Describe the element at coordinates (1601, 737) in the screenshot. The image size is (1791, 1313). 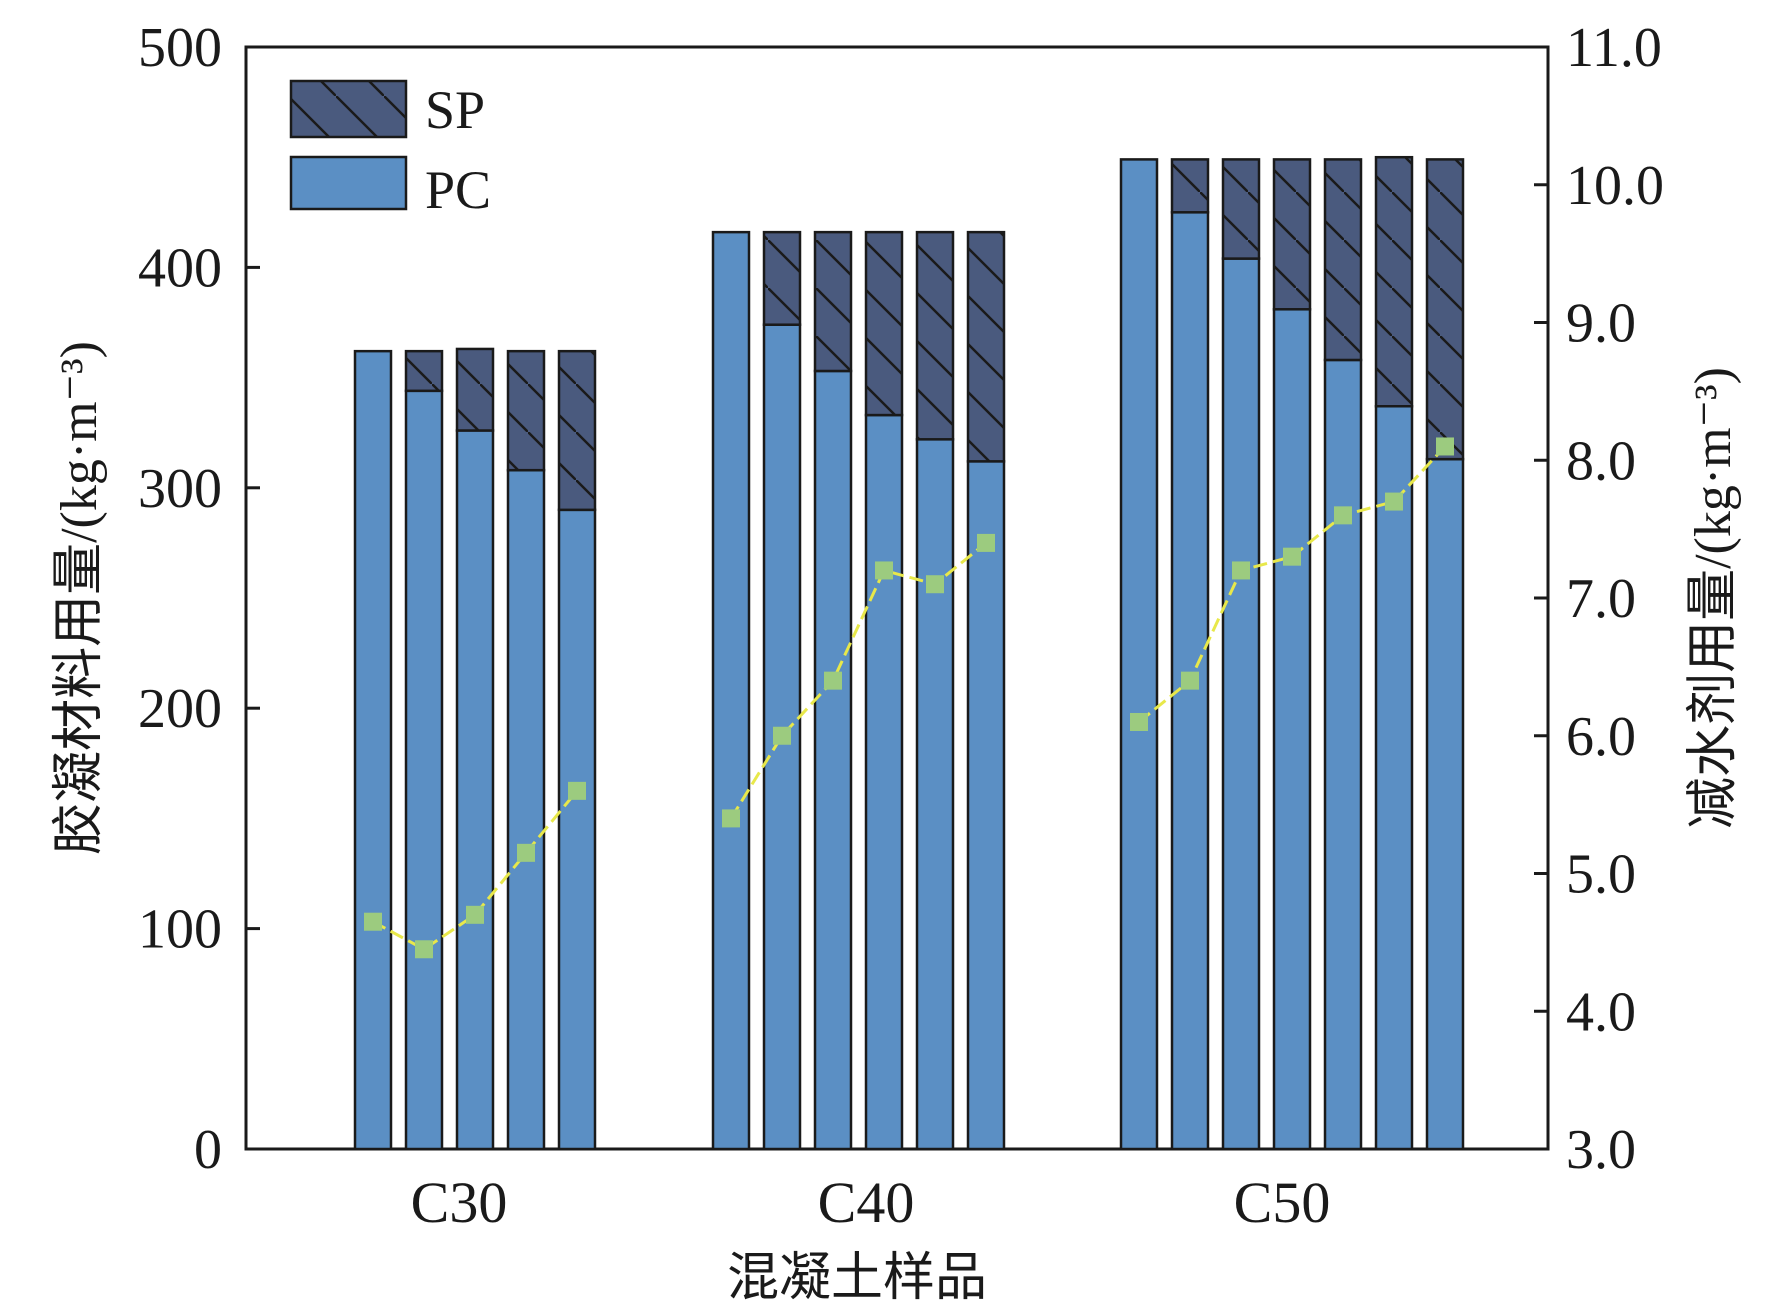
I see `y-tick-label-right-3: 6.0` at that location.